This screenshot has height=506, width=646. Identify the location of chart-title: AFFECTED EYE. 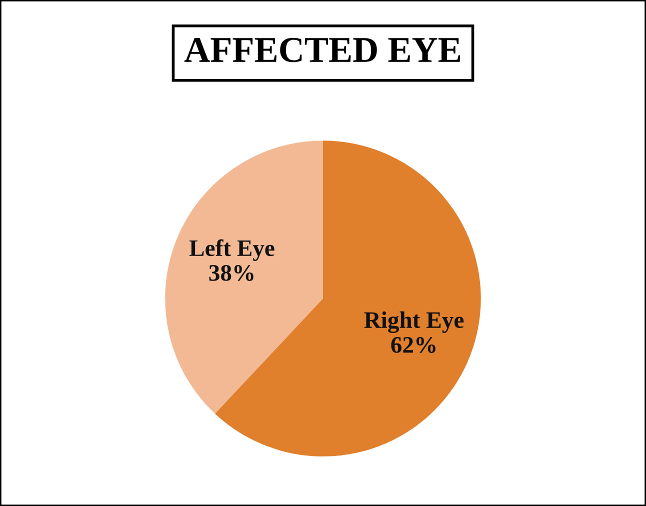
(322, 50).